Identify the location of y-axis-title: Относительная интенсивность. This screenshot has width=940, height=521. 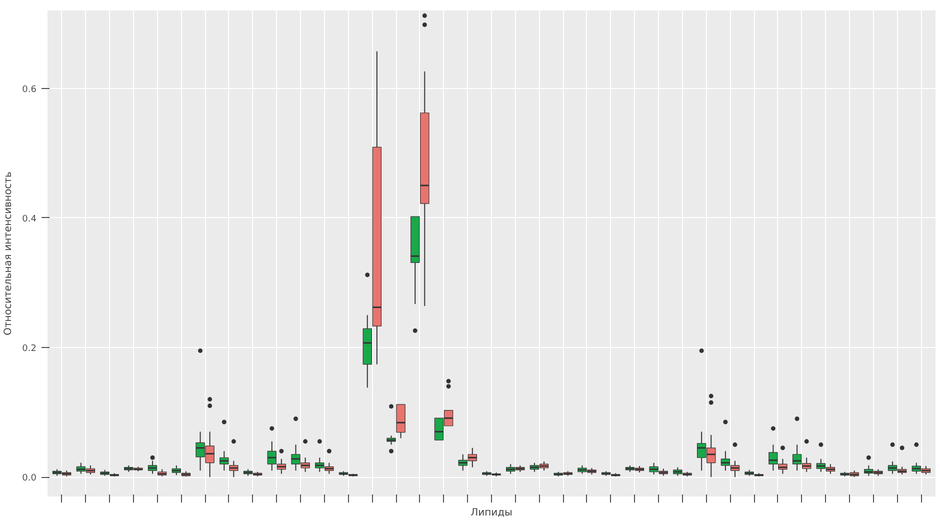
(8, 254).